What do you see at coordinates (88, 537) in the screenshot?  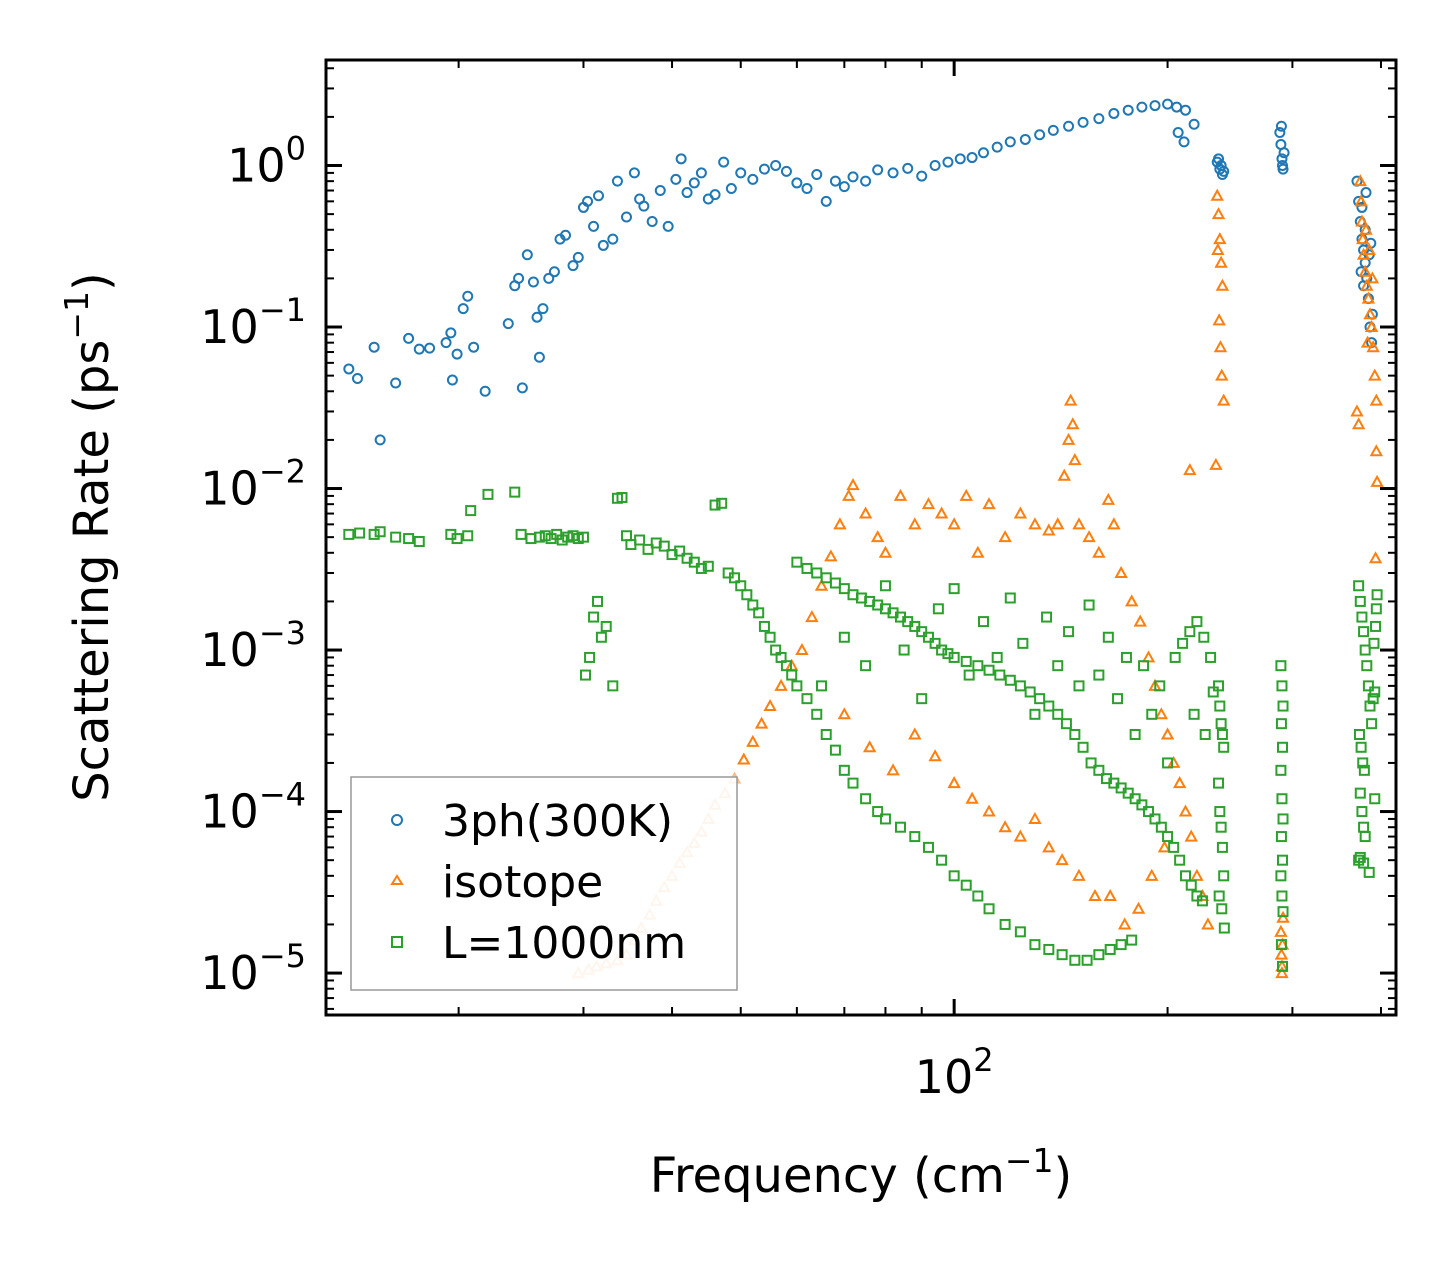 I see `y-axis-label: Scattering Rate (ps−1)` at bounding box center [88, 537].